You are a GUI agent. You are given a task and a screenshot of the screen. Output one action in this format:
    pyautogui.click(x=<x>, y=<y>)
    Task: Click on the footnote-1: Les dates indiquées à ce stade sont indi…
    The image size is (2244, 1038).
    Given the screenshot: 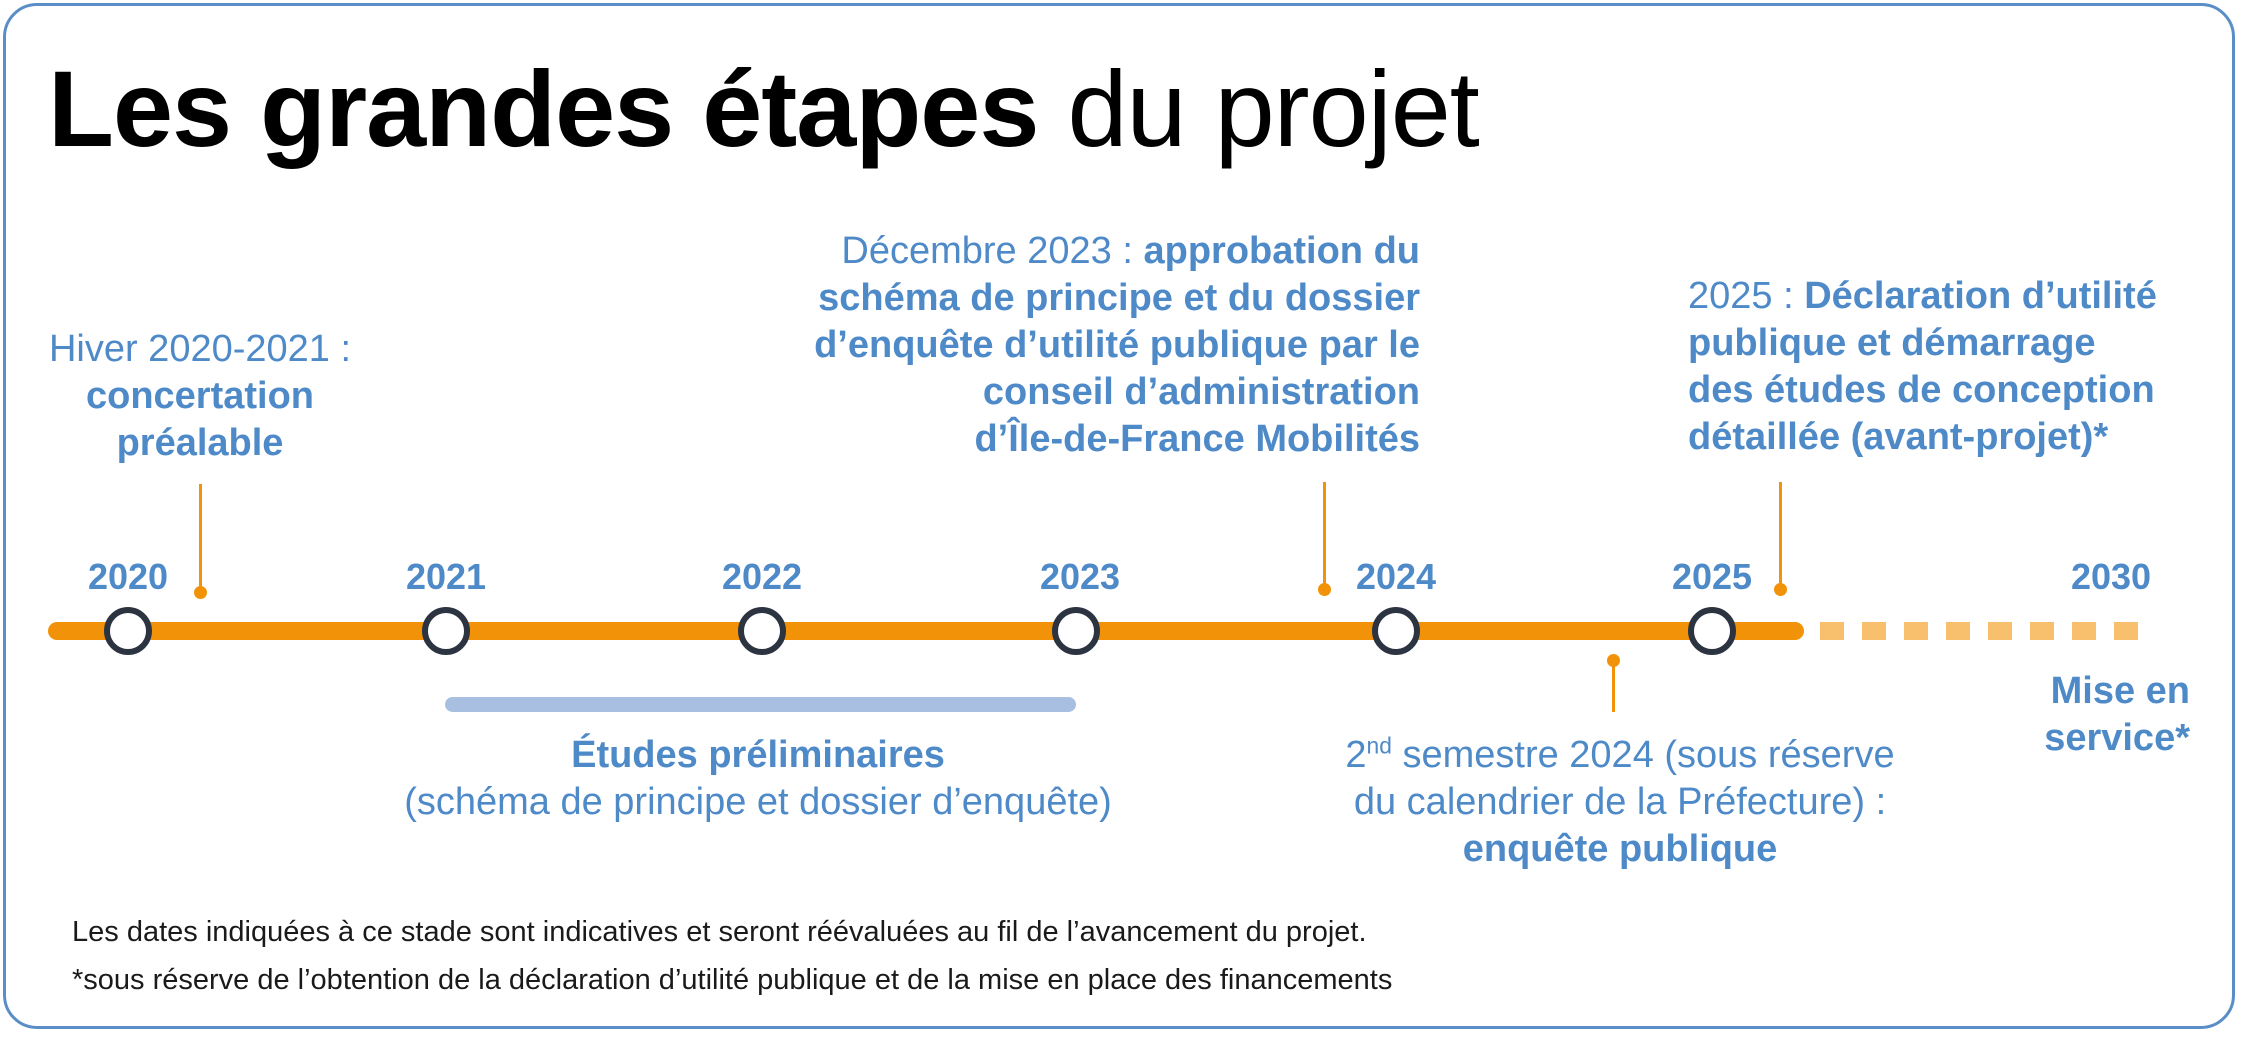 What is the action you would take?
    pyautogui.click(x=719, y=932)
    